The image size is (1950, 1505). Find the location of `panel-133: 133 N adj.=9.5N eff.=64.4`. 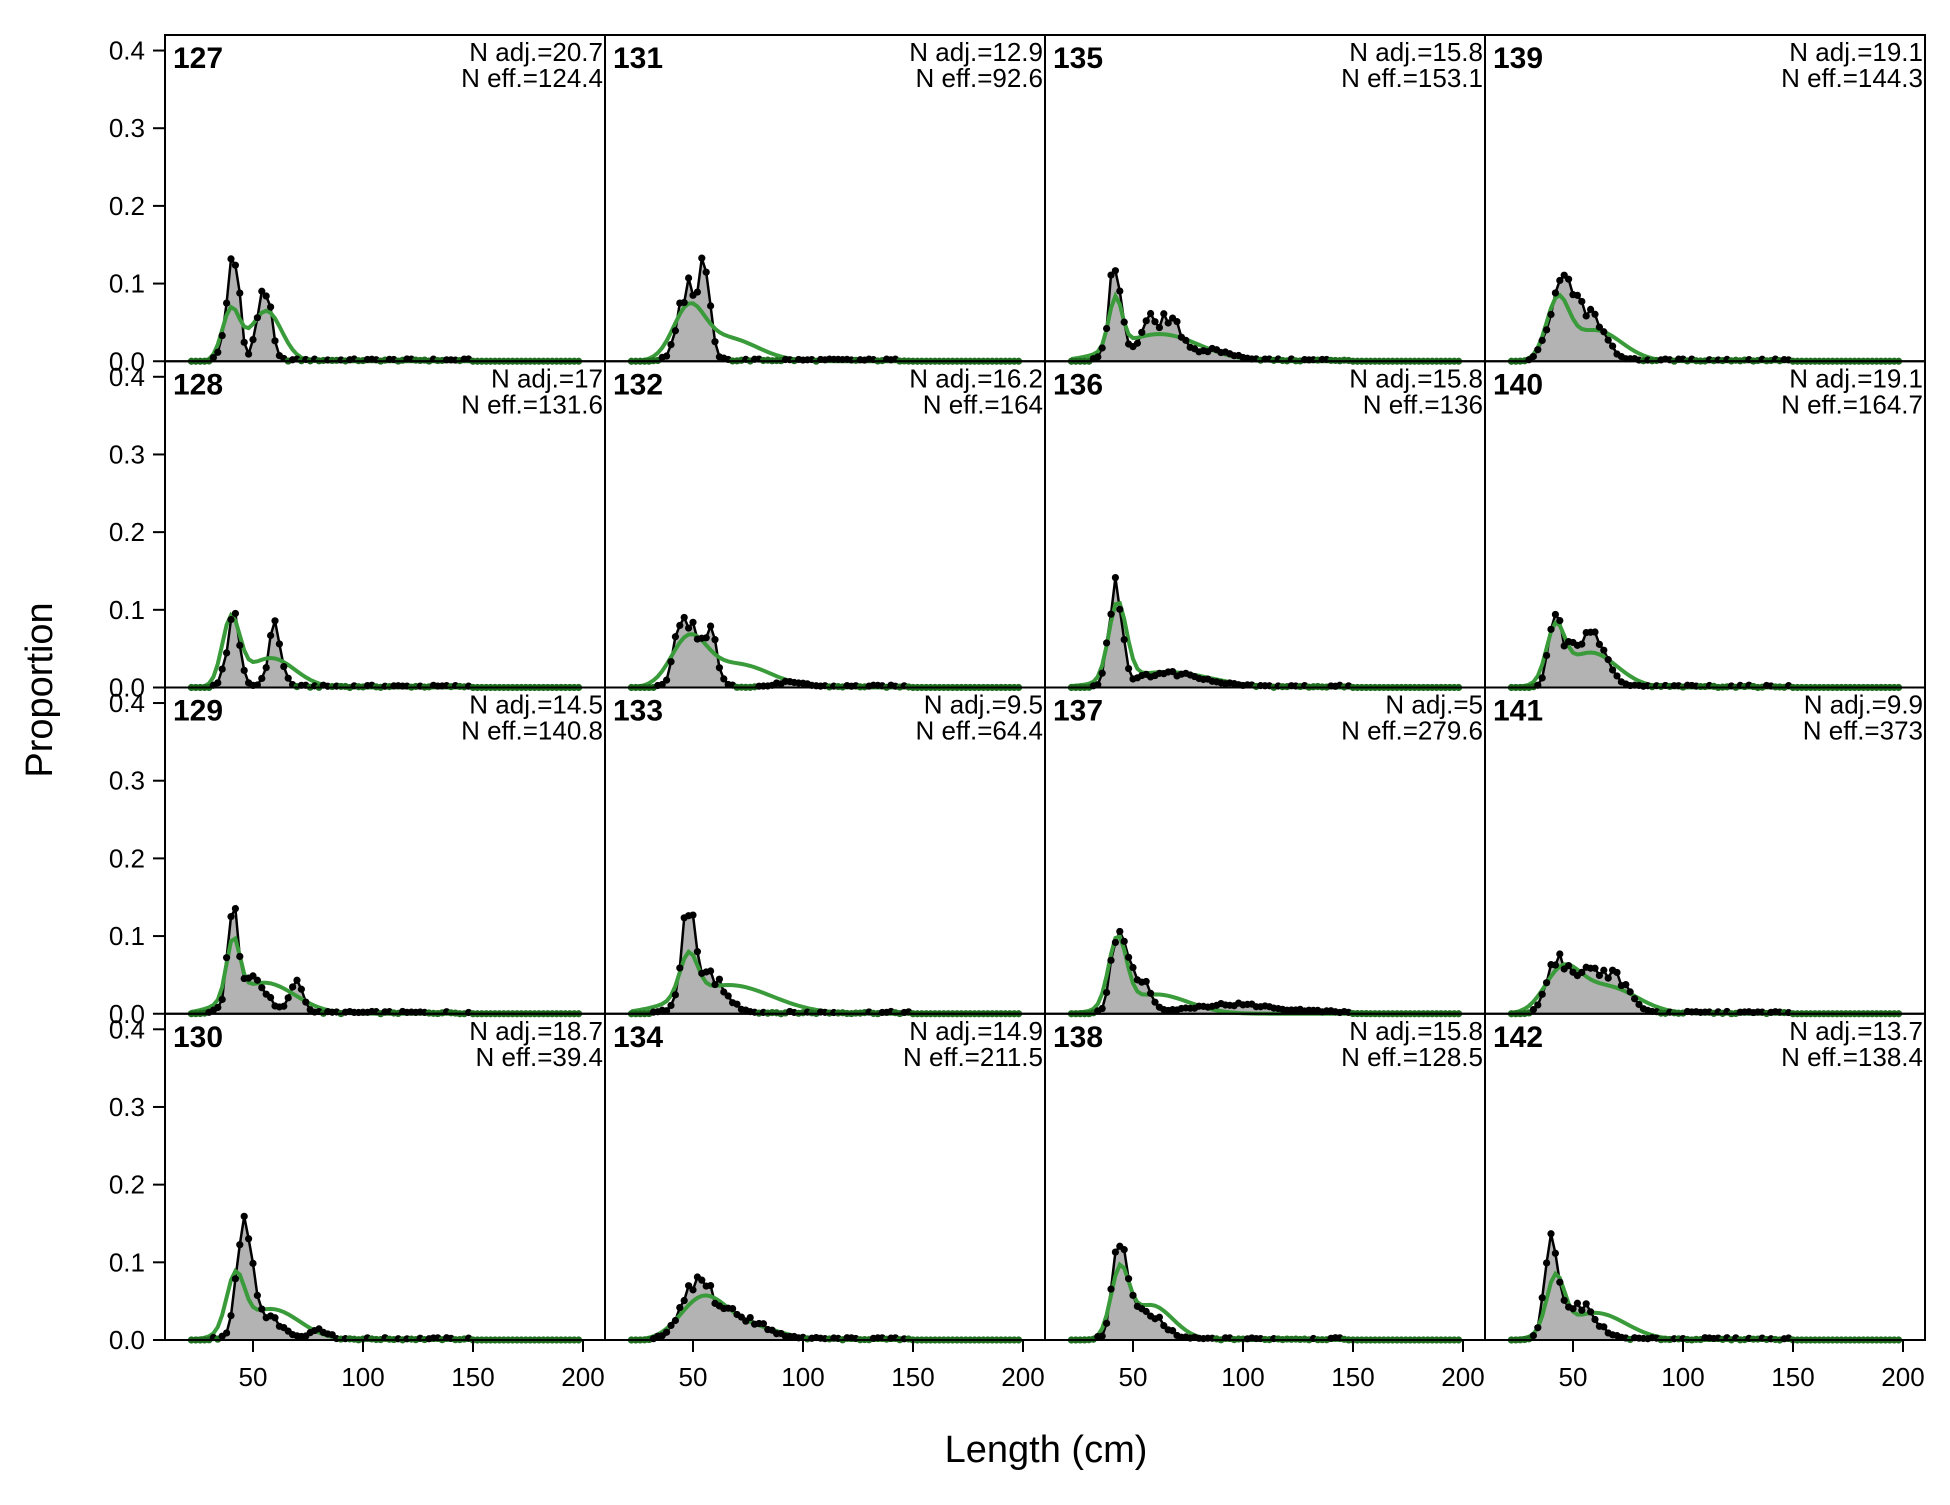

panel-133: 133 N adj.=9.5N eff.=64.4 is located at coordinates (825, 852).